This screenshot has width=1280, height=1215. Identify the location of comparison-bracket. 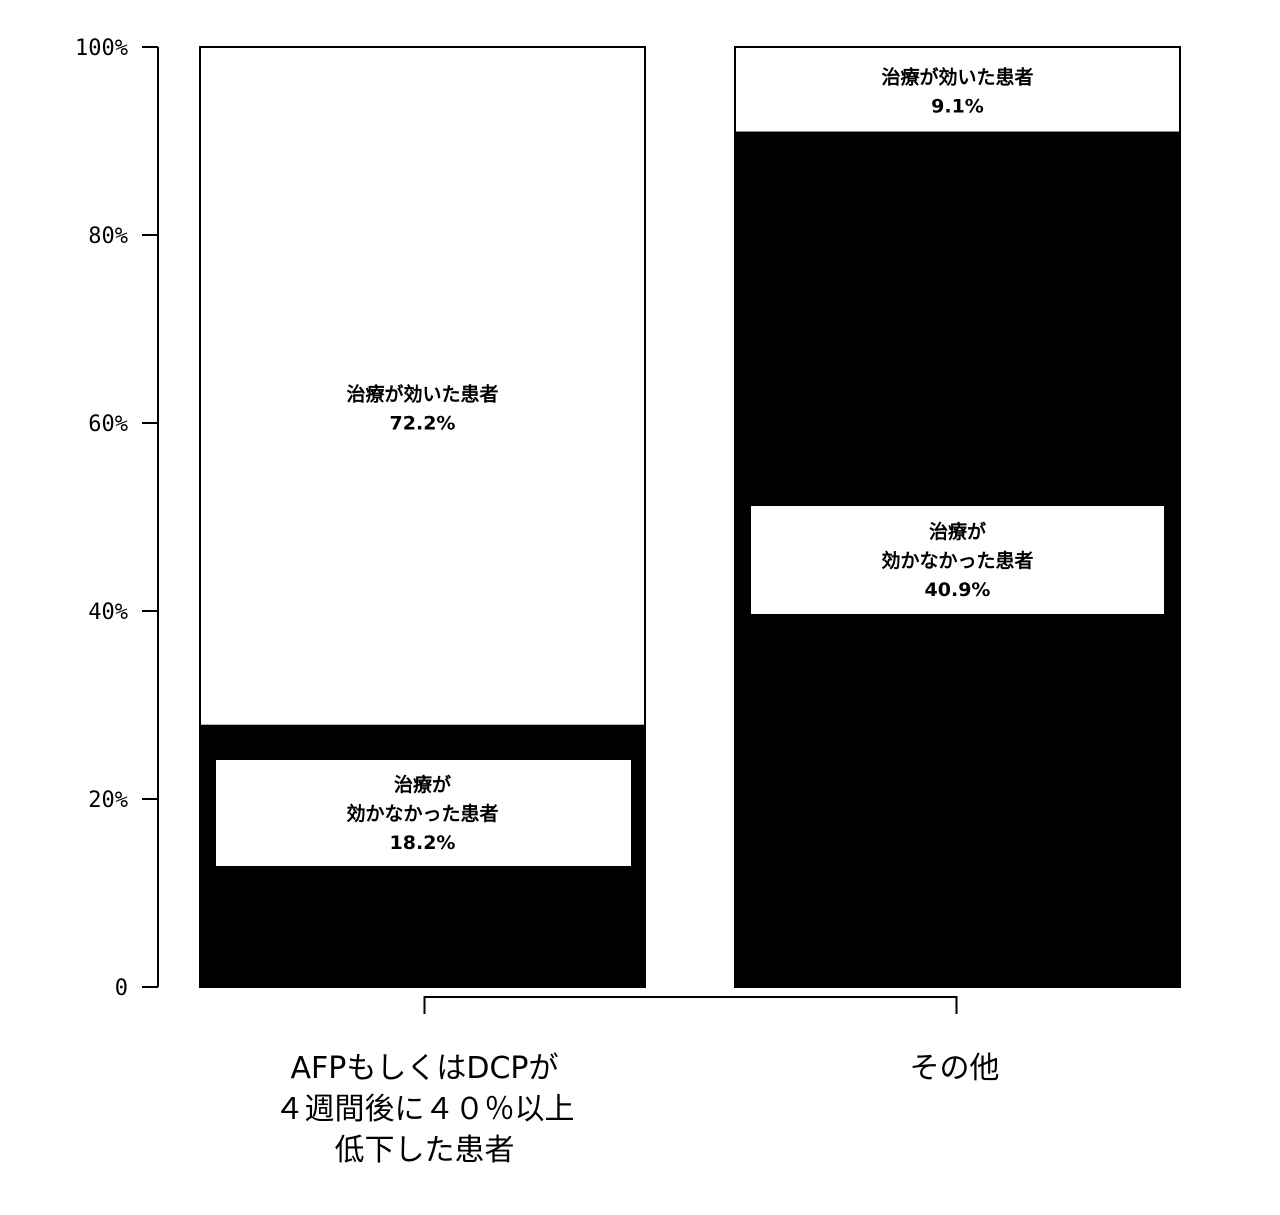
(690, 1005).